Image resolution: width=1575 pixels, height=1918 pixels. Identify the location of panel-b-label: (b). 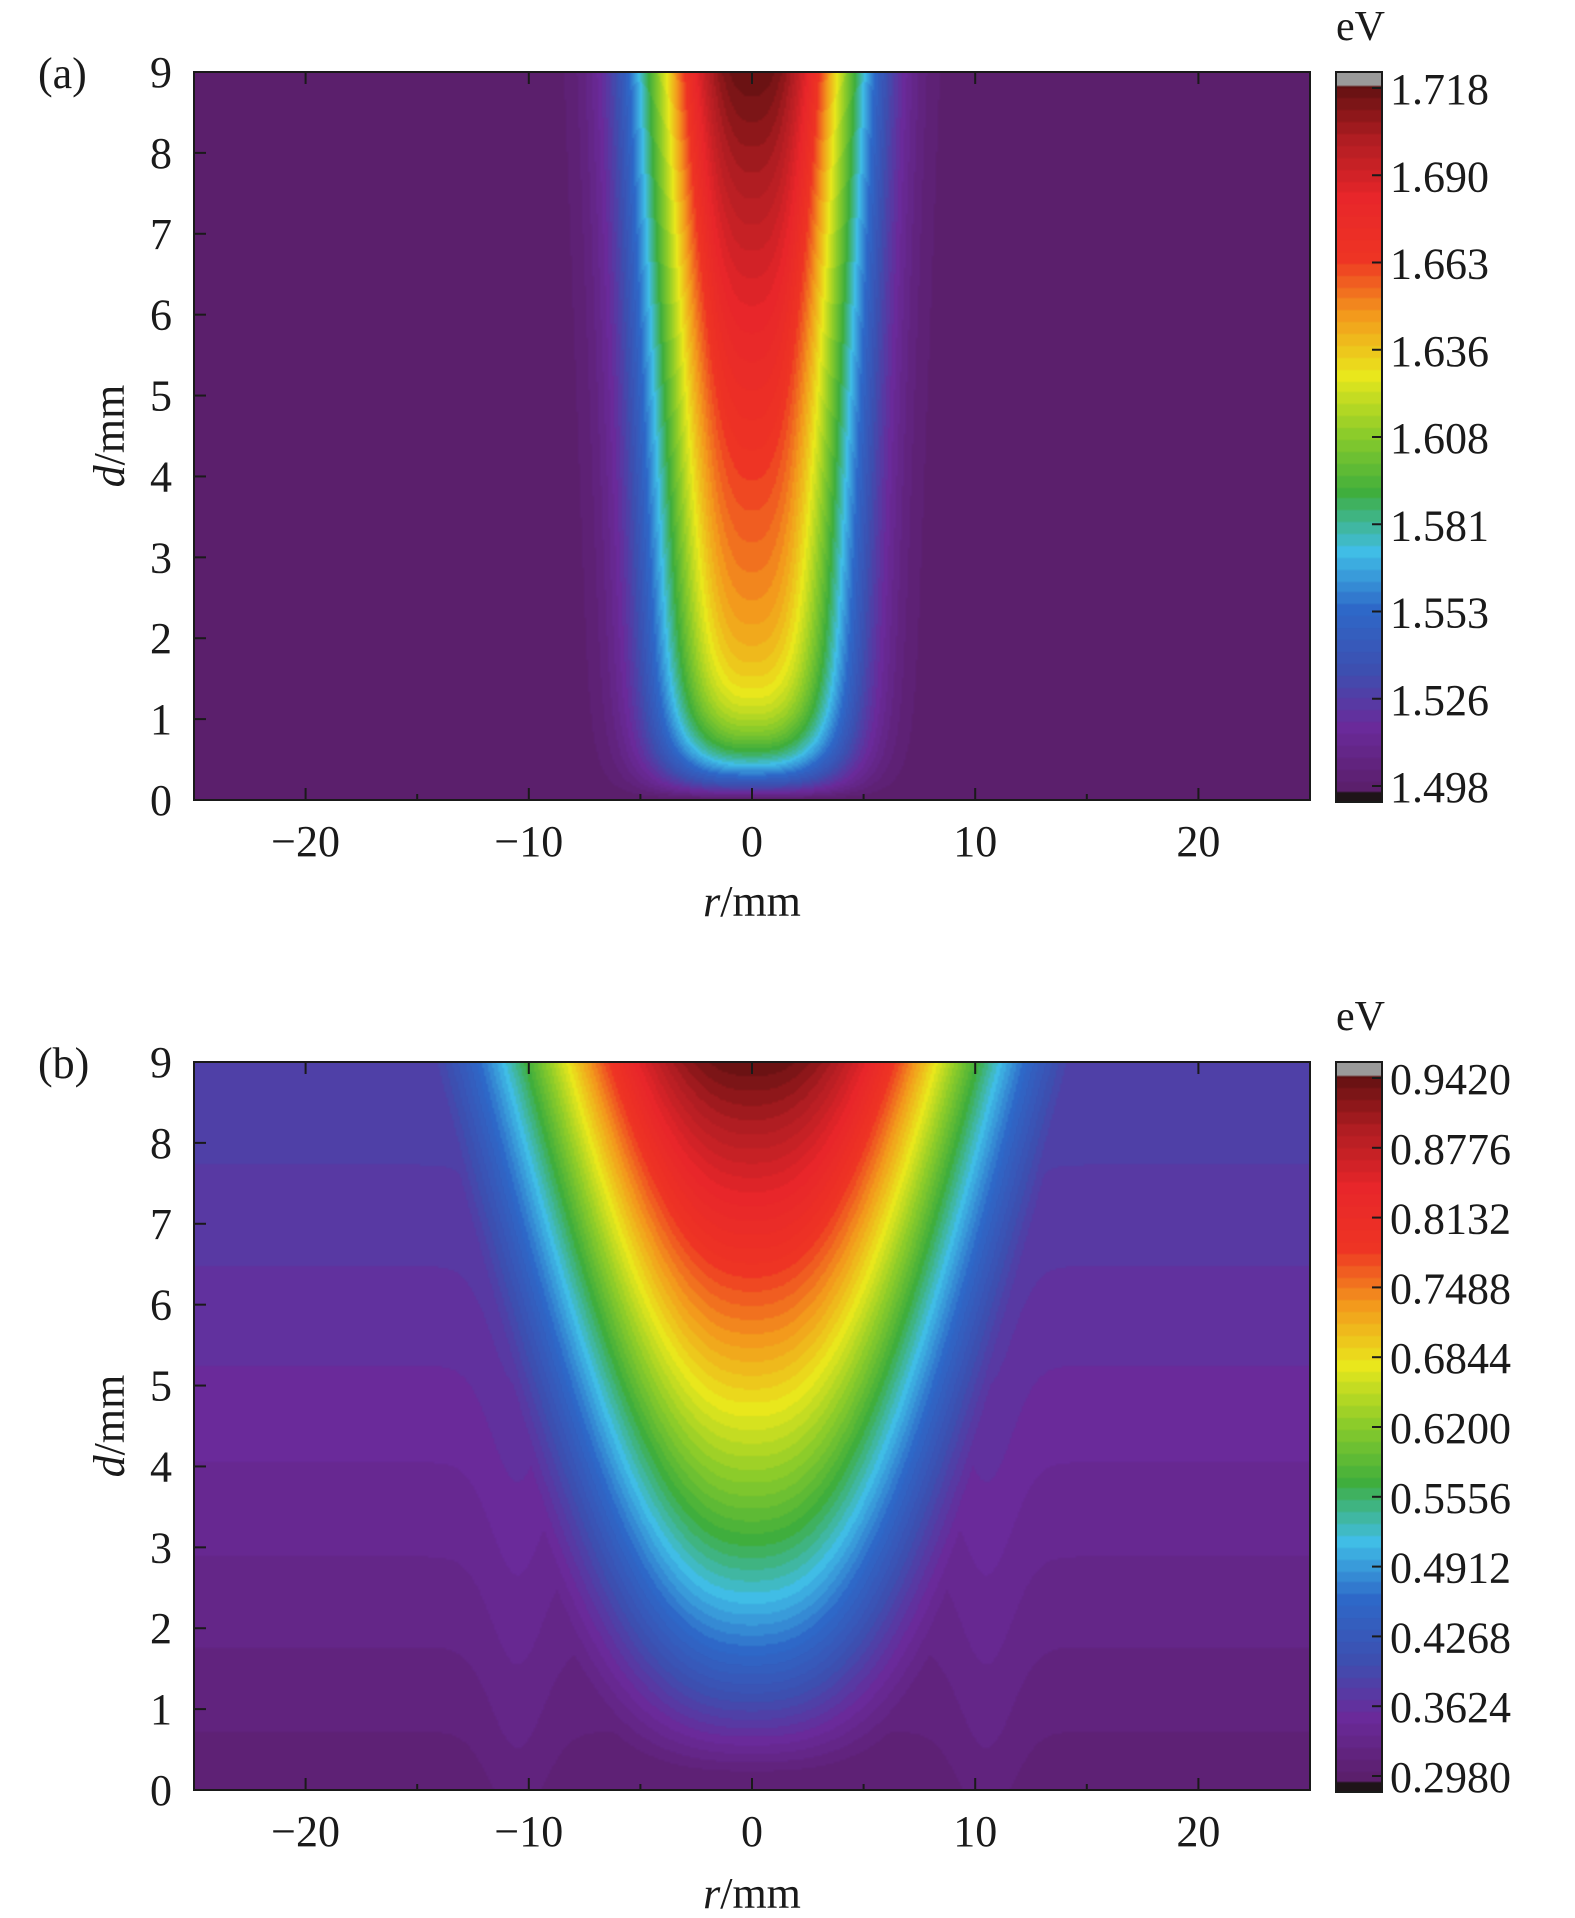
(63, 1063).